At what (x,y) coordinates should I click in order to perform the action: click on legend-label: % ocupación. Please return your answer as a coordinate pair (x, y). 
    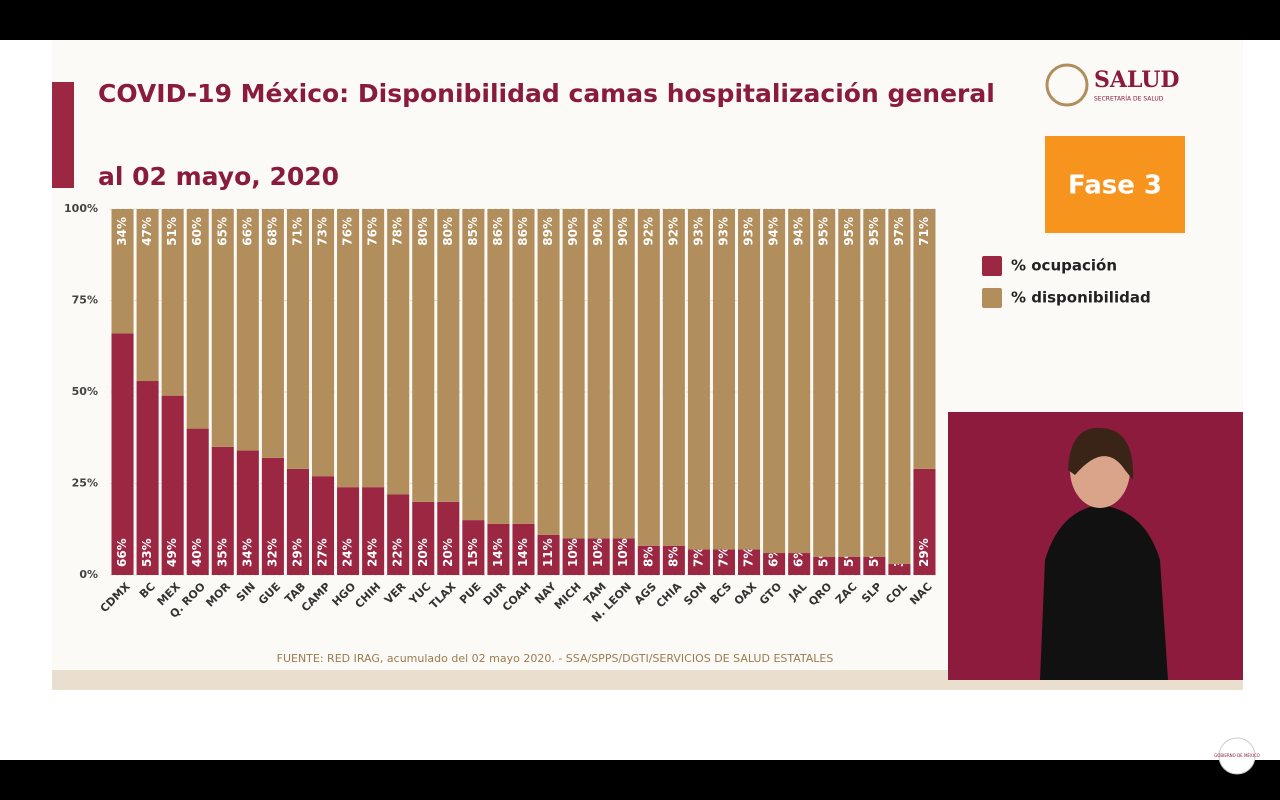
    Looking at the image, I should click on (1064, 266).